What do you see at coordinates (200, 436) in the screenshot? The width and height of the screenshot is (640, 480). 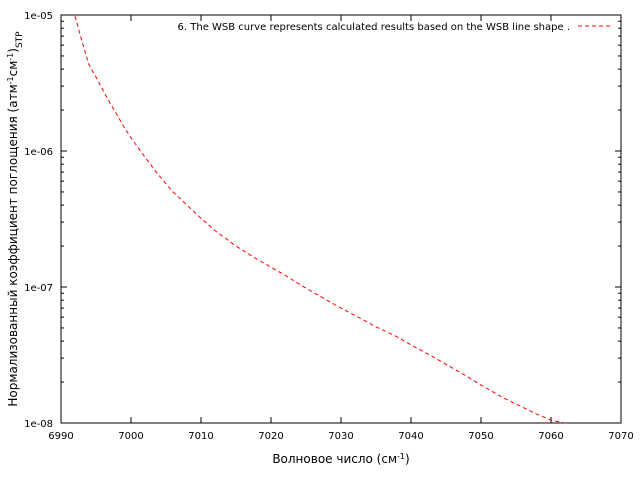 I see `x-tick-label: 7010` at bounding box center [200, 436].